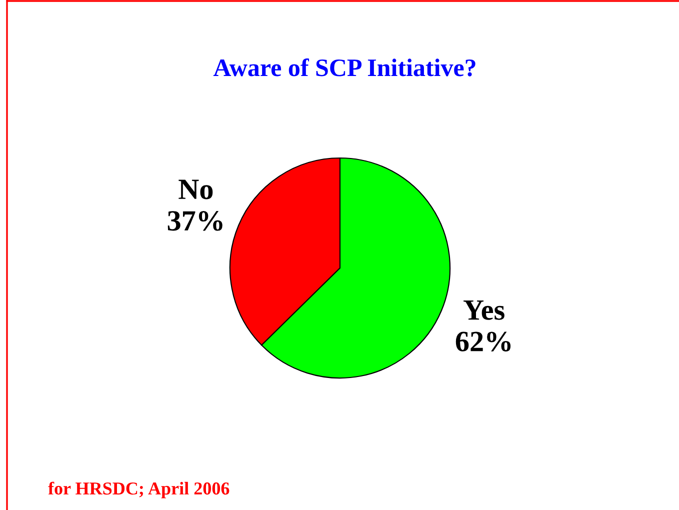 This screenshot has width=679, height=510. Describe the element at coordinates (483, 342) in the screenshot. I see `data-label: 62%` at that location.